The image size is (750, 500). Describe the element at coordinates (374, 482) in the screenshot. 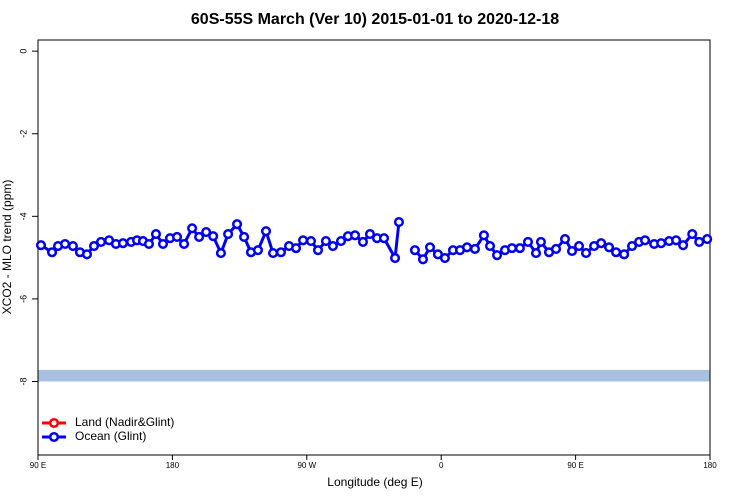

I see `x-axis-label: Longitude (deg E)` at that location.